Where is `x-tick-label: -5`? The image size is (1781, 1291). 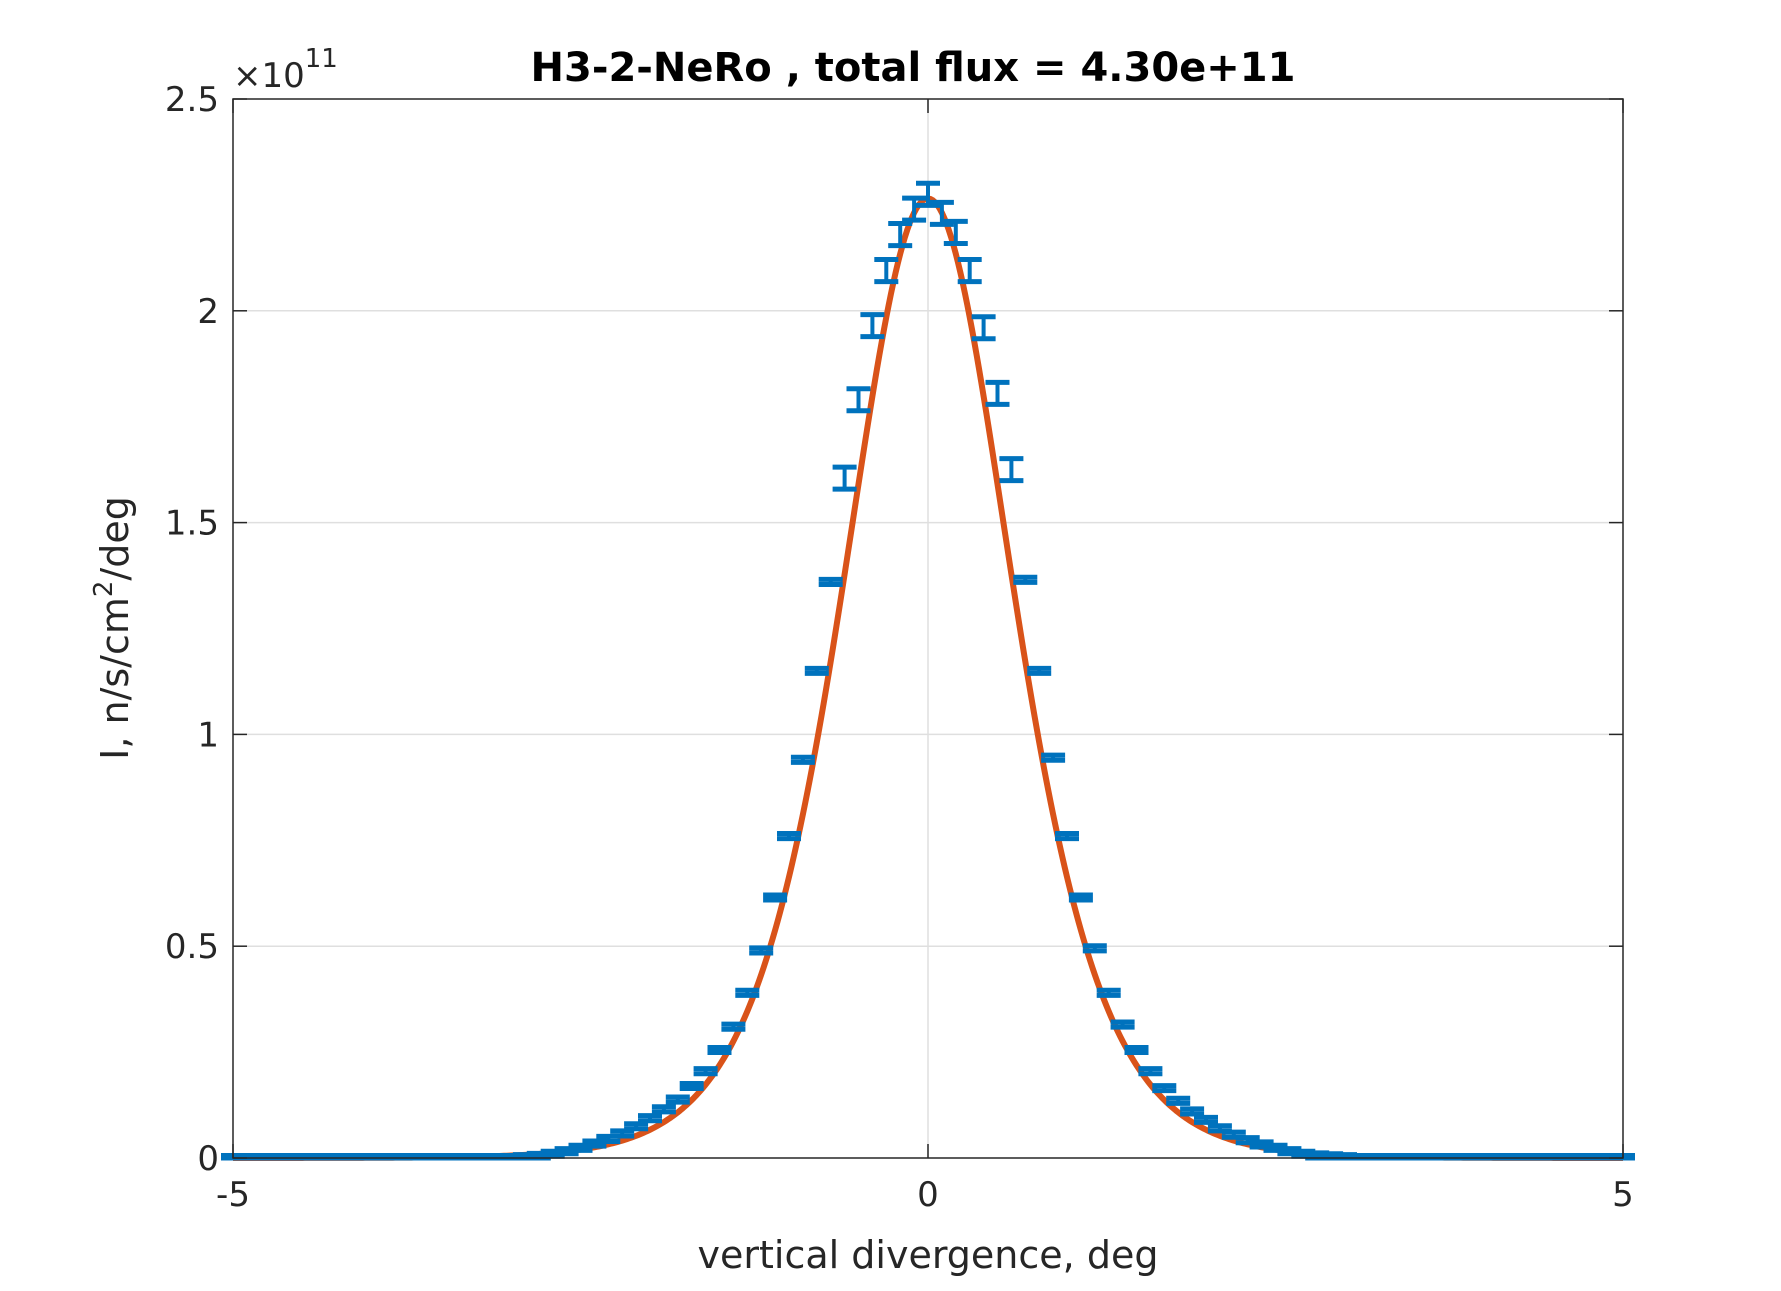
x-tick-label: -5 is located at coordinates (233, 1195).